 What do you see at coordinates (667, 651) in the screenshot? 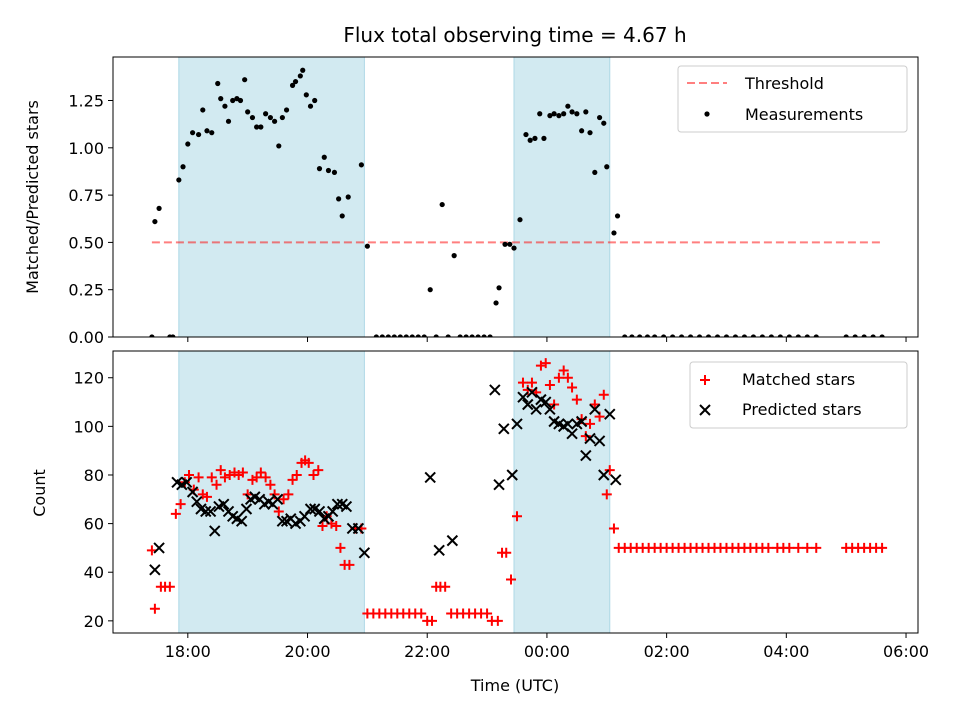
I see `x-tick-label: 02:00` at bounding box center [667, 651].